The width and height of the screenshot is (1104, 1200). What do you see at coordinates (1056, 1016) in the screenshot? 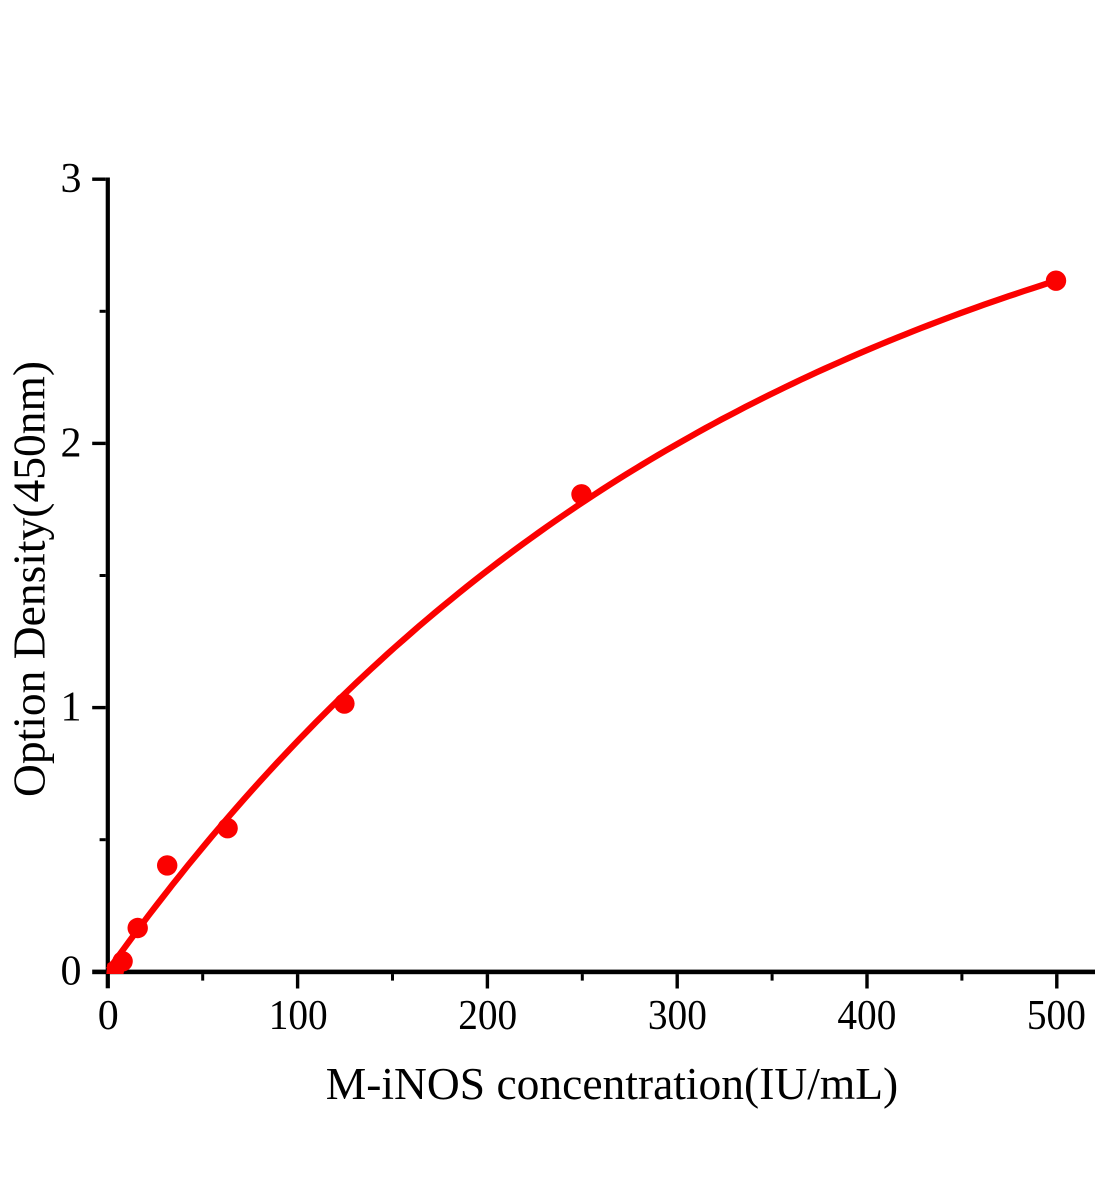
I see `svg-text: 500` at bounding box center [1056, 1016].